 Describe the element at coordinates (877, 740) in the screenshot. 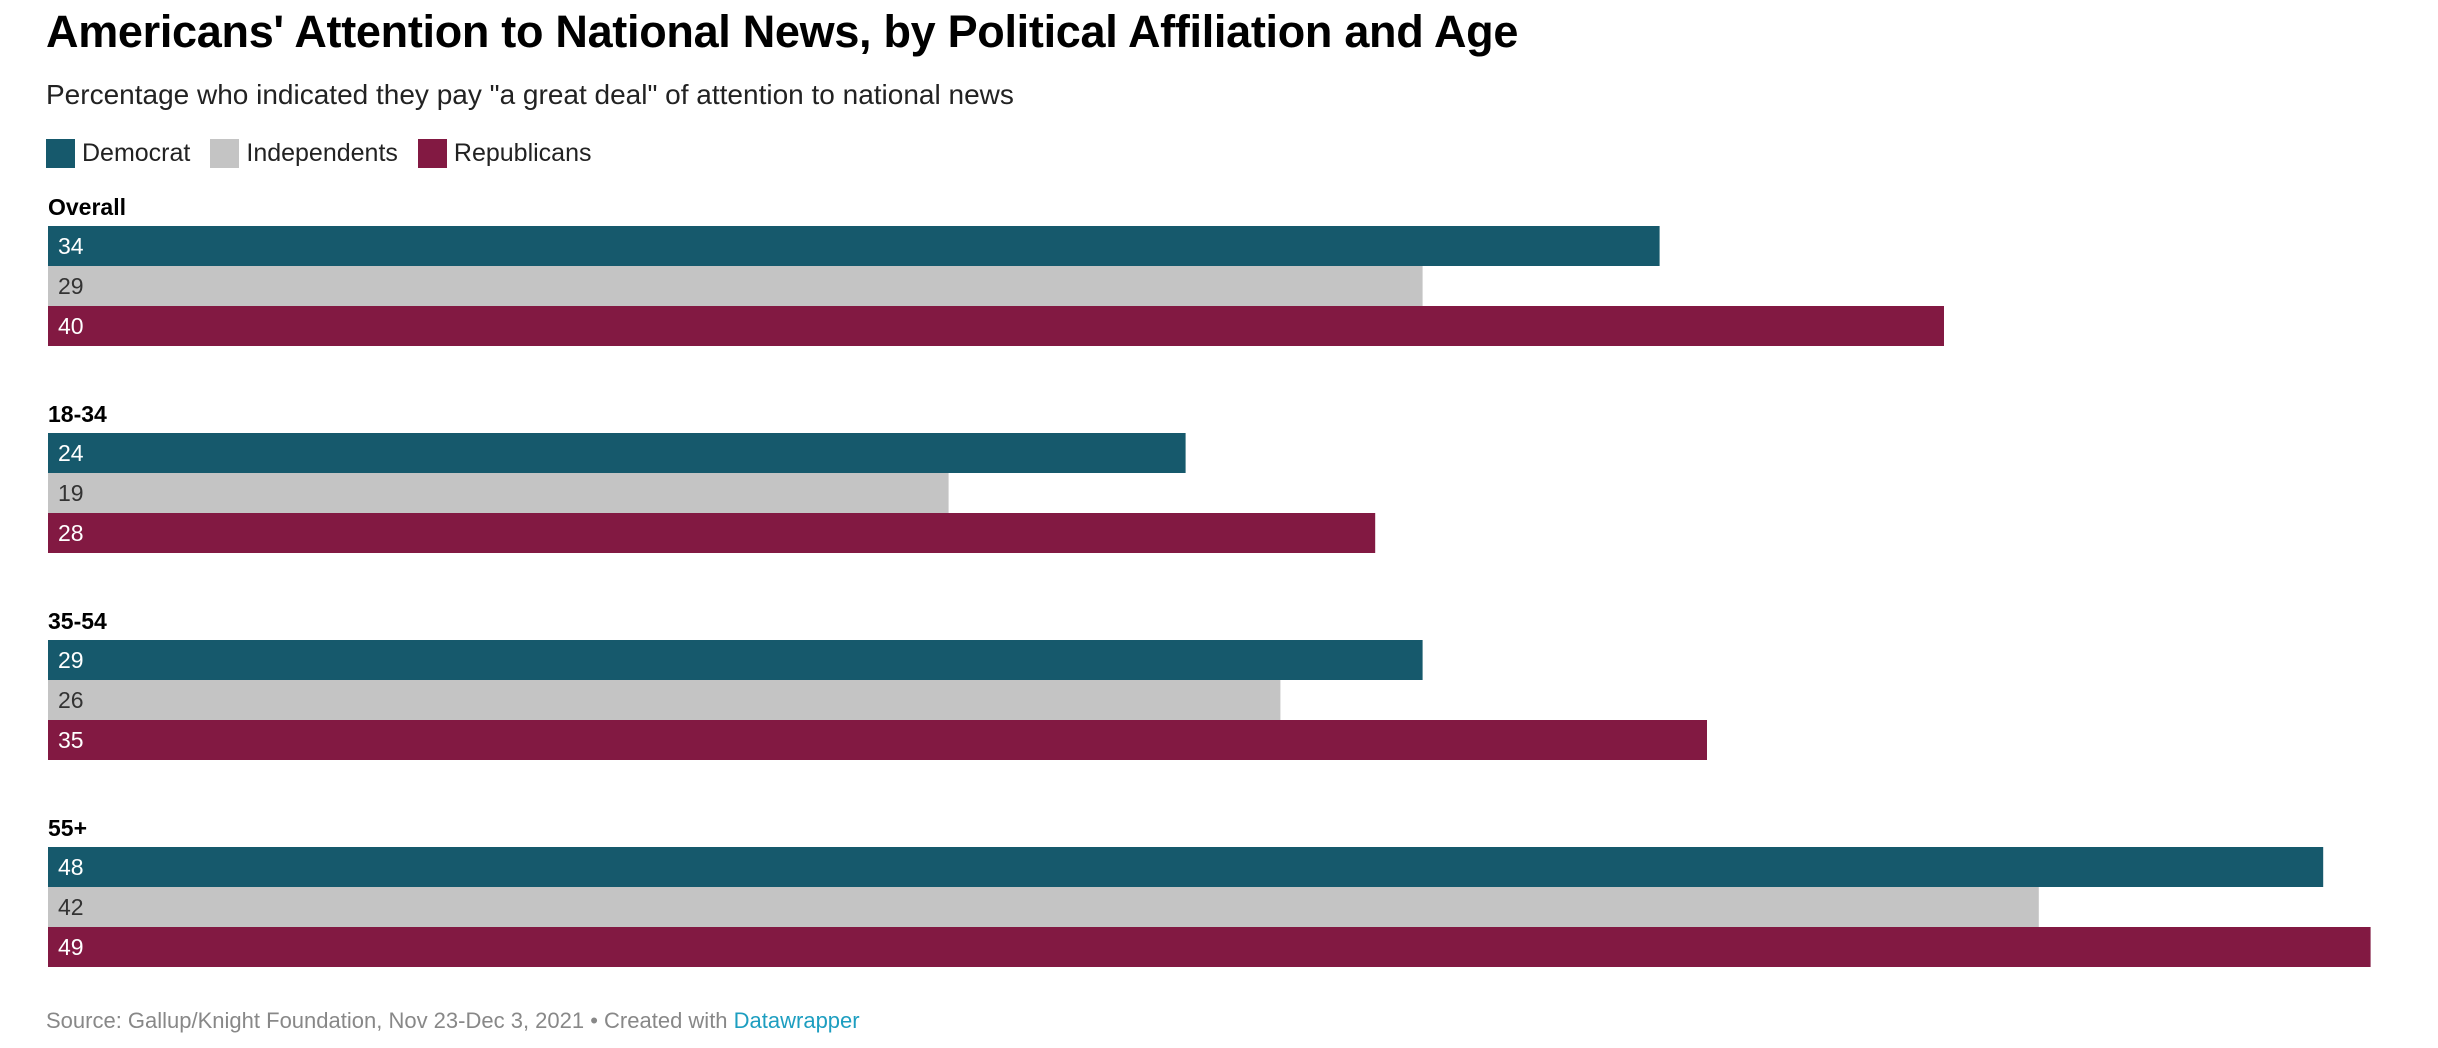

I see `bar-35-54-republicans` at that location.